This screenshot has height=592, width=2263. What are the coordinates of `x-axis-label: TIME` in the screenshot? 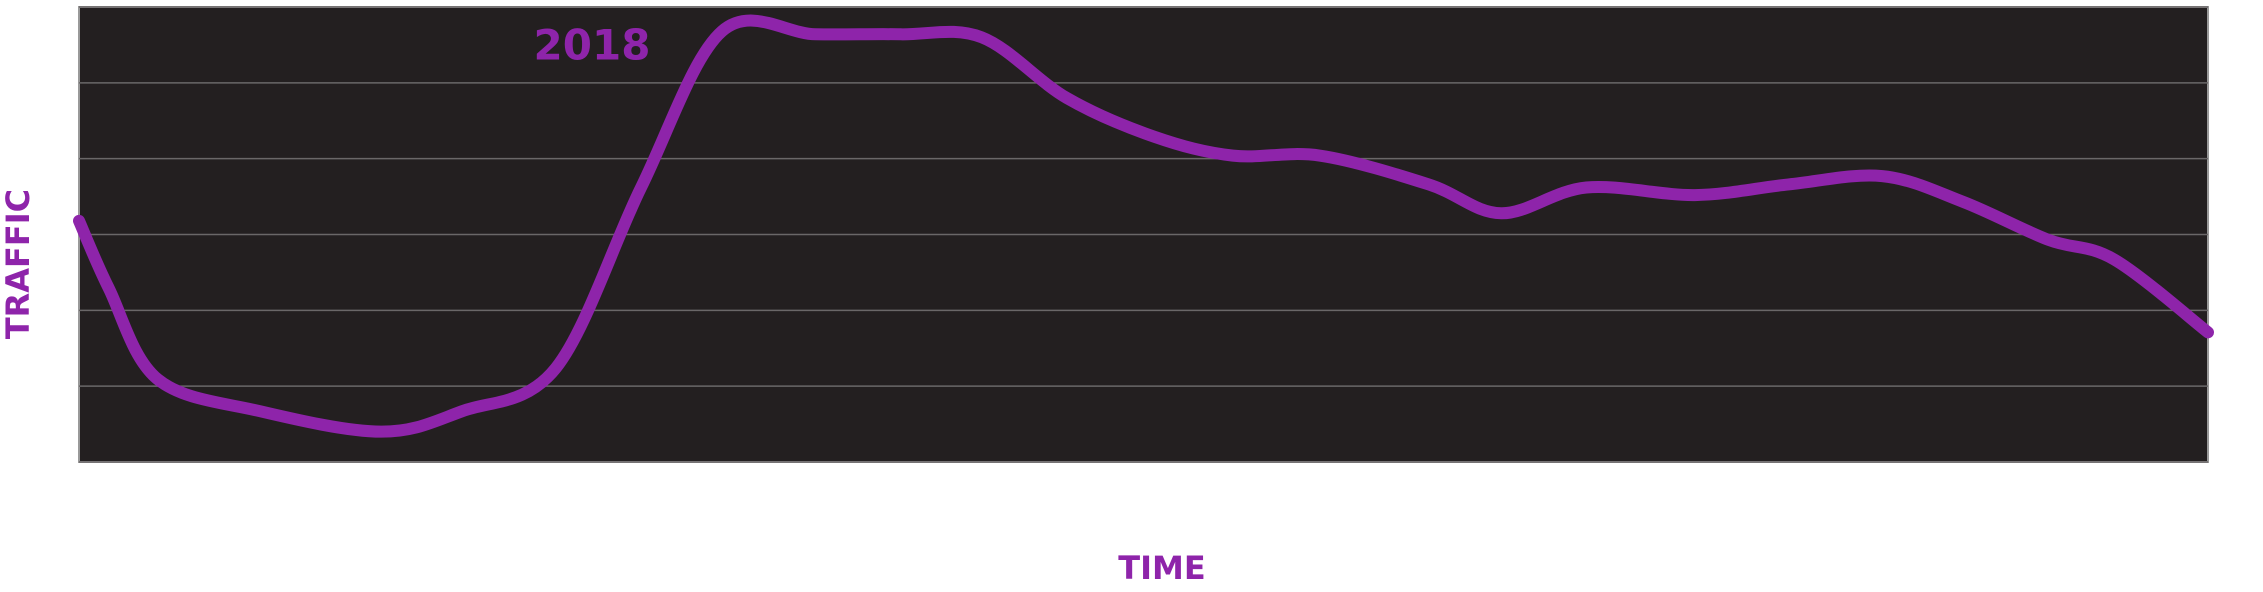 It's located at (1161, 568).